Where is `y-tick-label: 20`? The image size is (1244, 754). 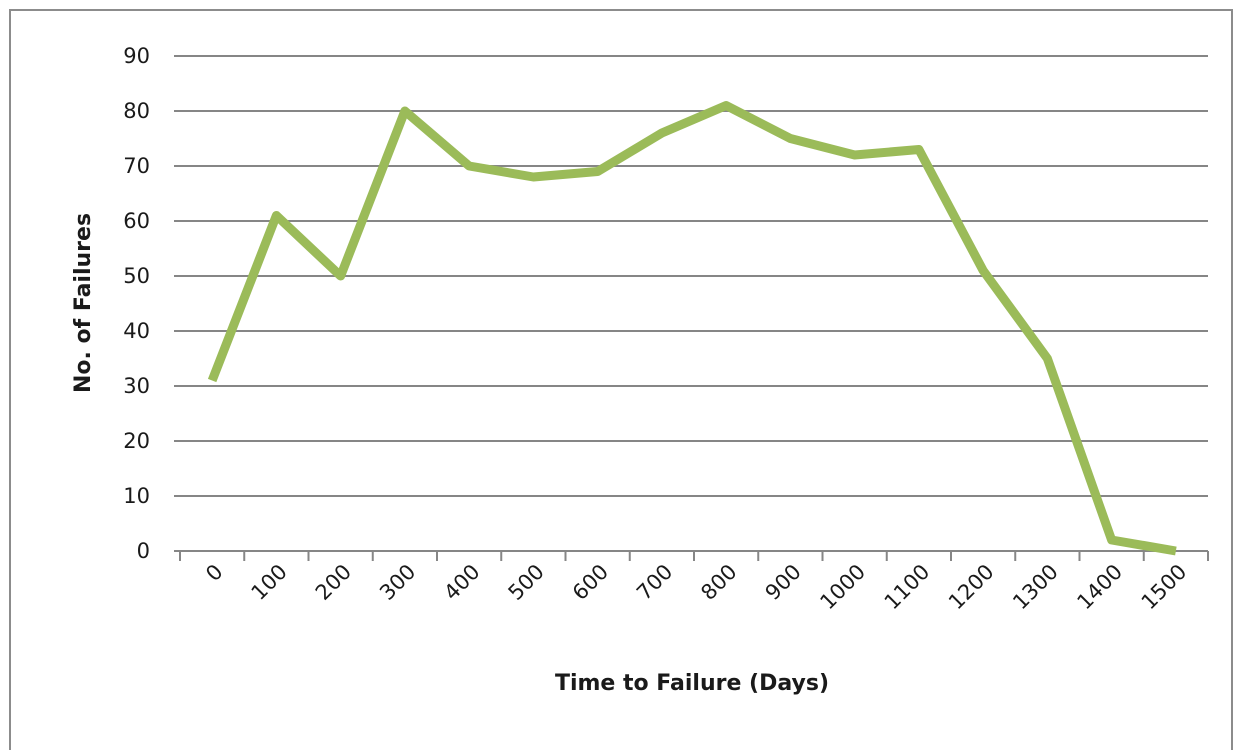
y-tick-label: 20 is located at coordinates (136, 441).